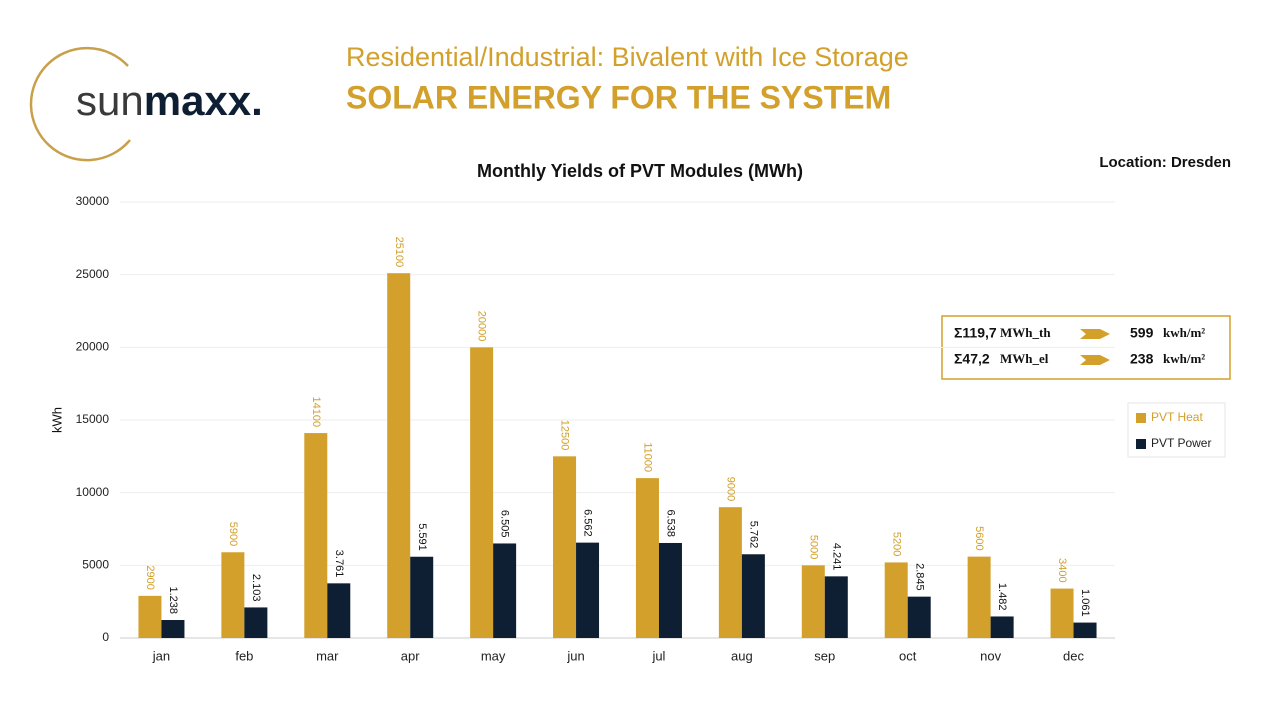 The width and height of the screenshot is (1280, 725). Describe the element at coordinates (93, 274) in the screenshot. I see `y-tick-label: 25000` at that location.